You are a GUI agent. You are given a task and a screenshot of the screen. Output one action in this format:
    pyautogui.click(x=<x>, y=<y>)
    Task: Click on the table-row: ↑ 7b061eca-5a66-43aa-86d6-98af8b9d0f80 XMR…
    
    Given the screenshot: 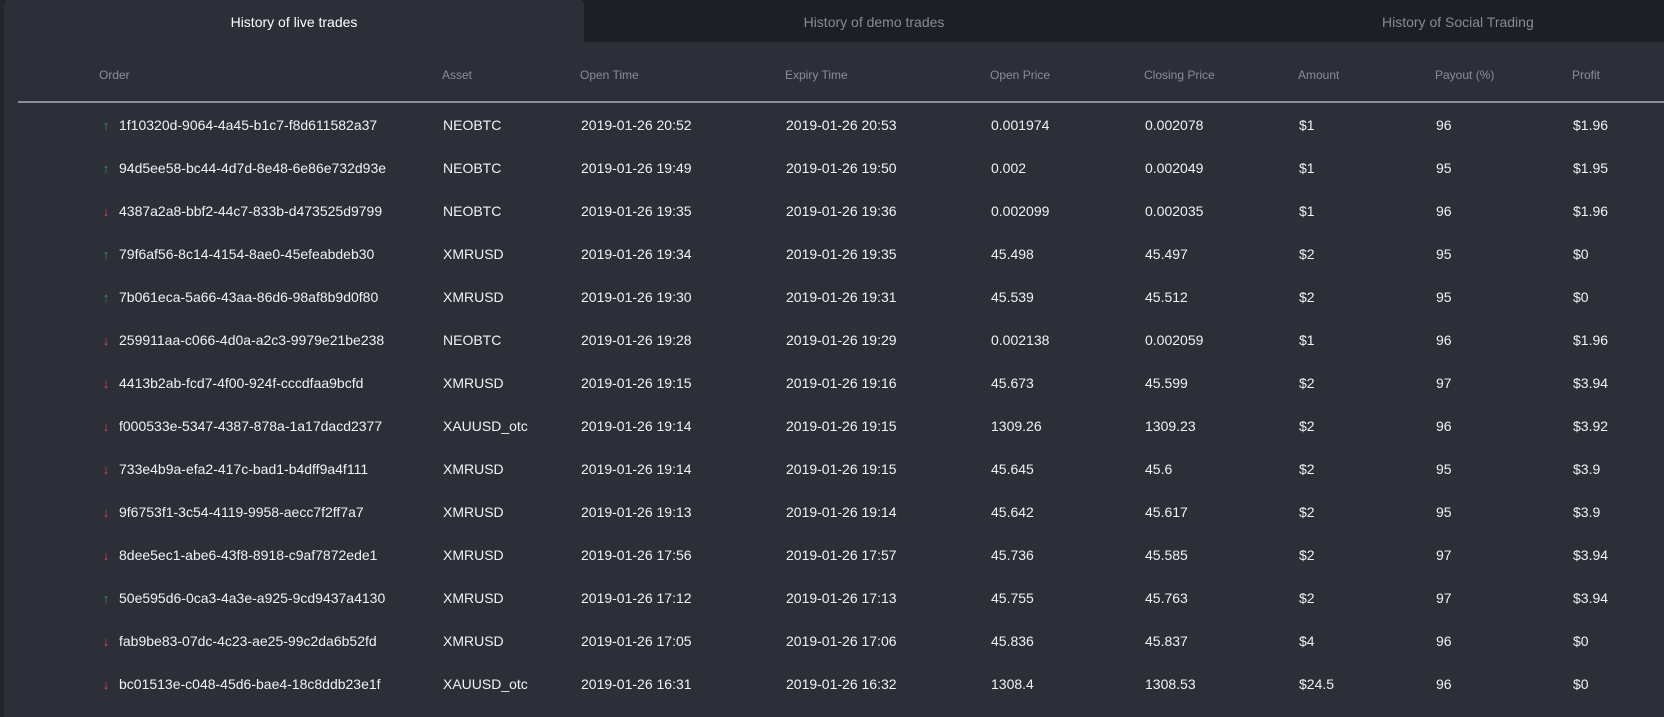 What is the action you would take?
    pyautogui.click(x=841, y=296)
    